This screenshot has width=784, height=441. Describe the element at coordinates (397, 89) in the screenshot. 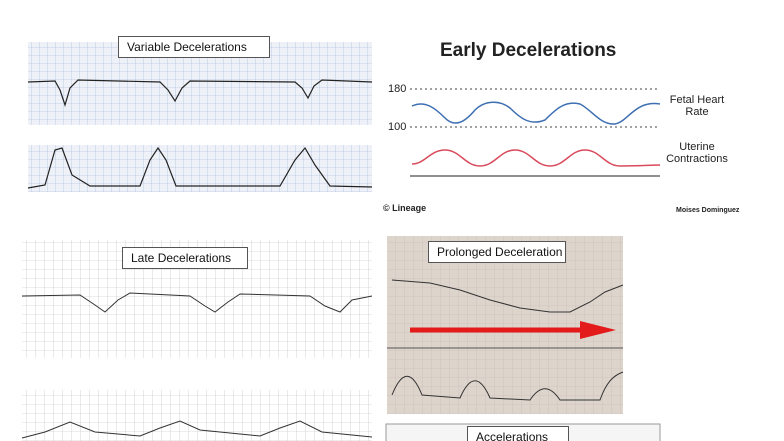

I see `scale-label: 180` at that location.